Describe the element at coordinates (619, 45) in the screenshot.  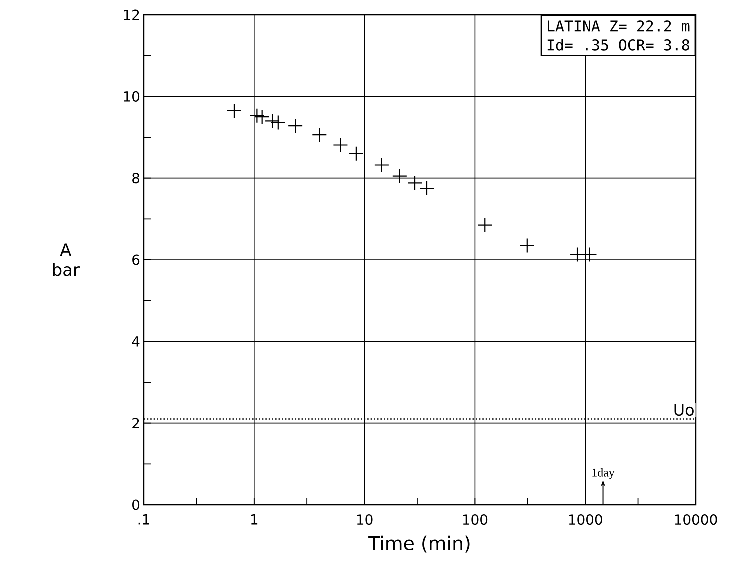
I see `annotation: Id= .35 OCR= 3.8` at that location.